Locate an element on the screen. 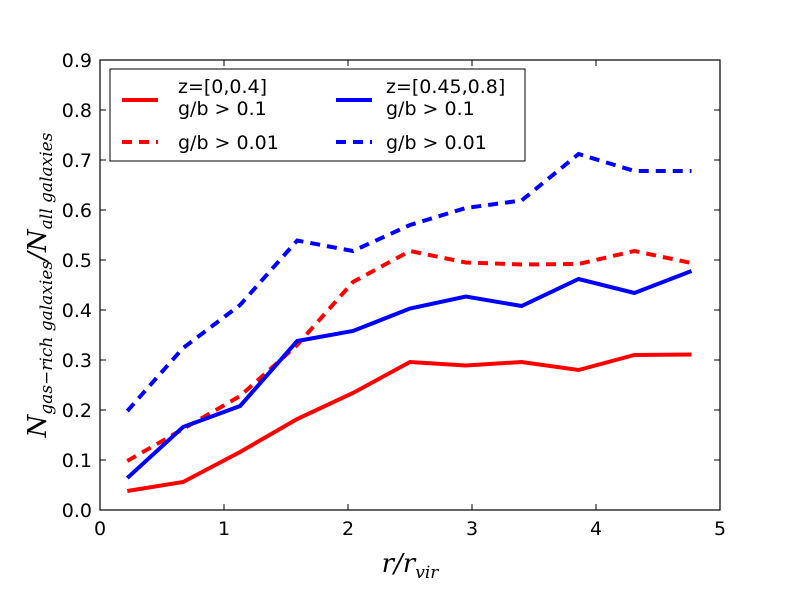  y-tick-label: 0.4 is located at coordinates (77, 311).